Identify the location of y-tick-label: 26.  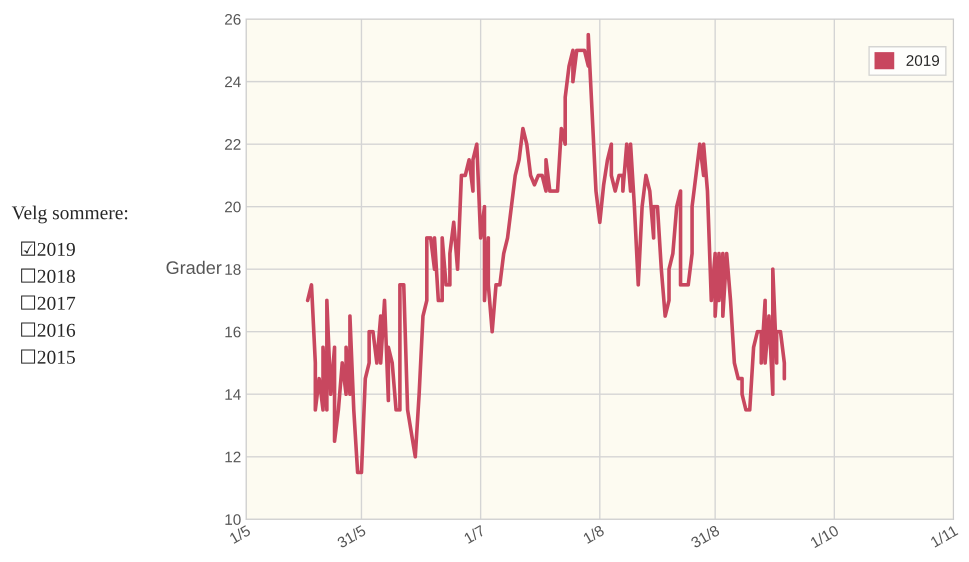
(233, 19).